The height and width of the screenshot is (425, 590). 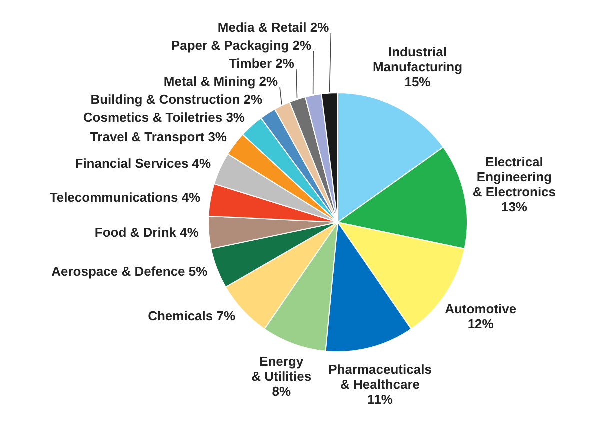 I want to click on slice-label: Cosmetics & Toiletries 3%, so click(x=164, y=118).